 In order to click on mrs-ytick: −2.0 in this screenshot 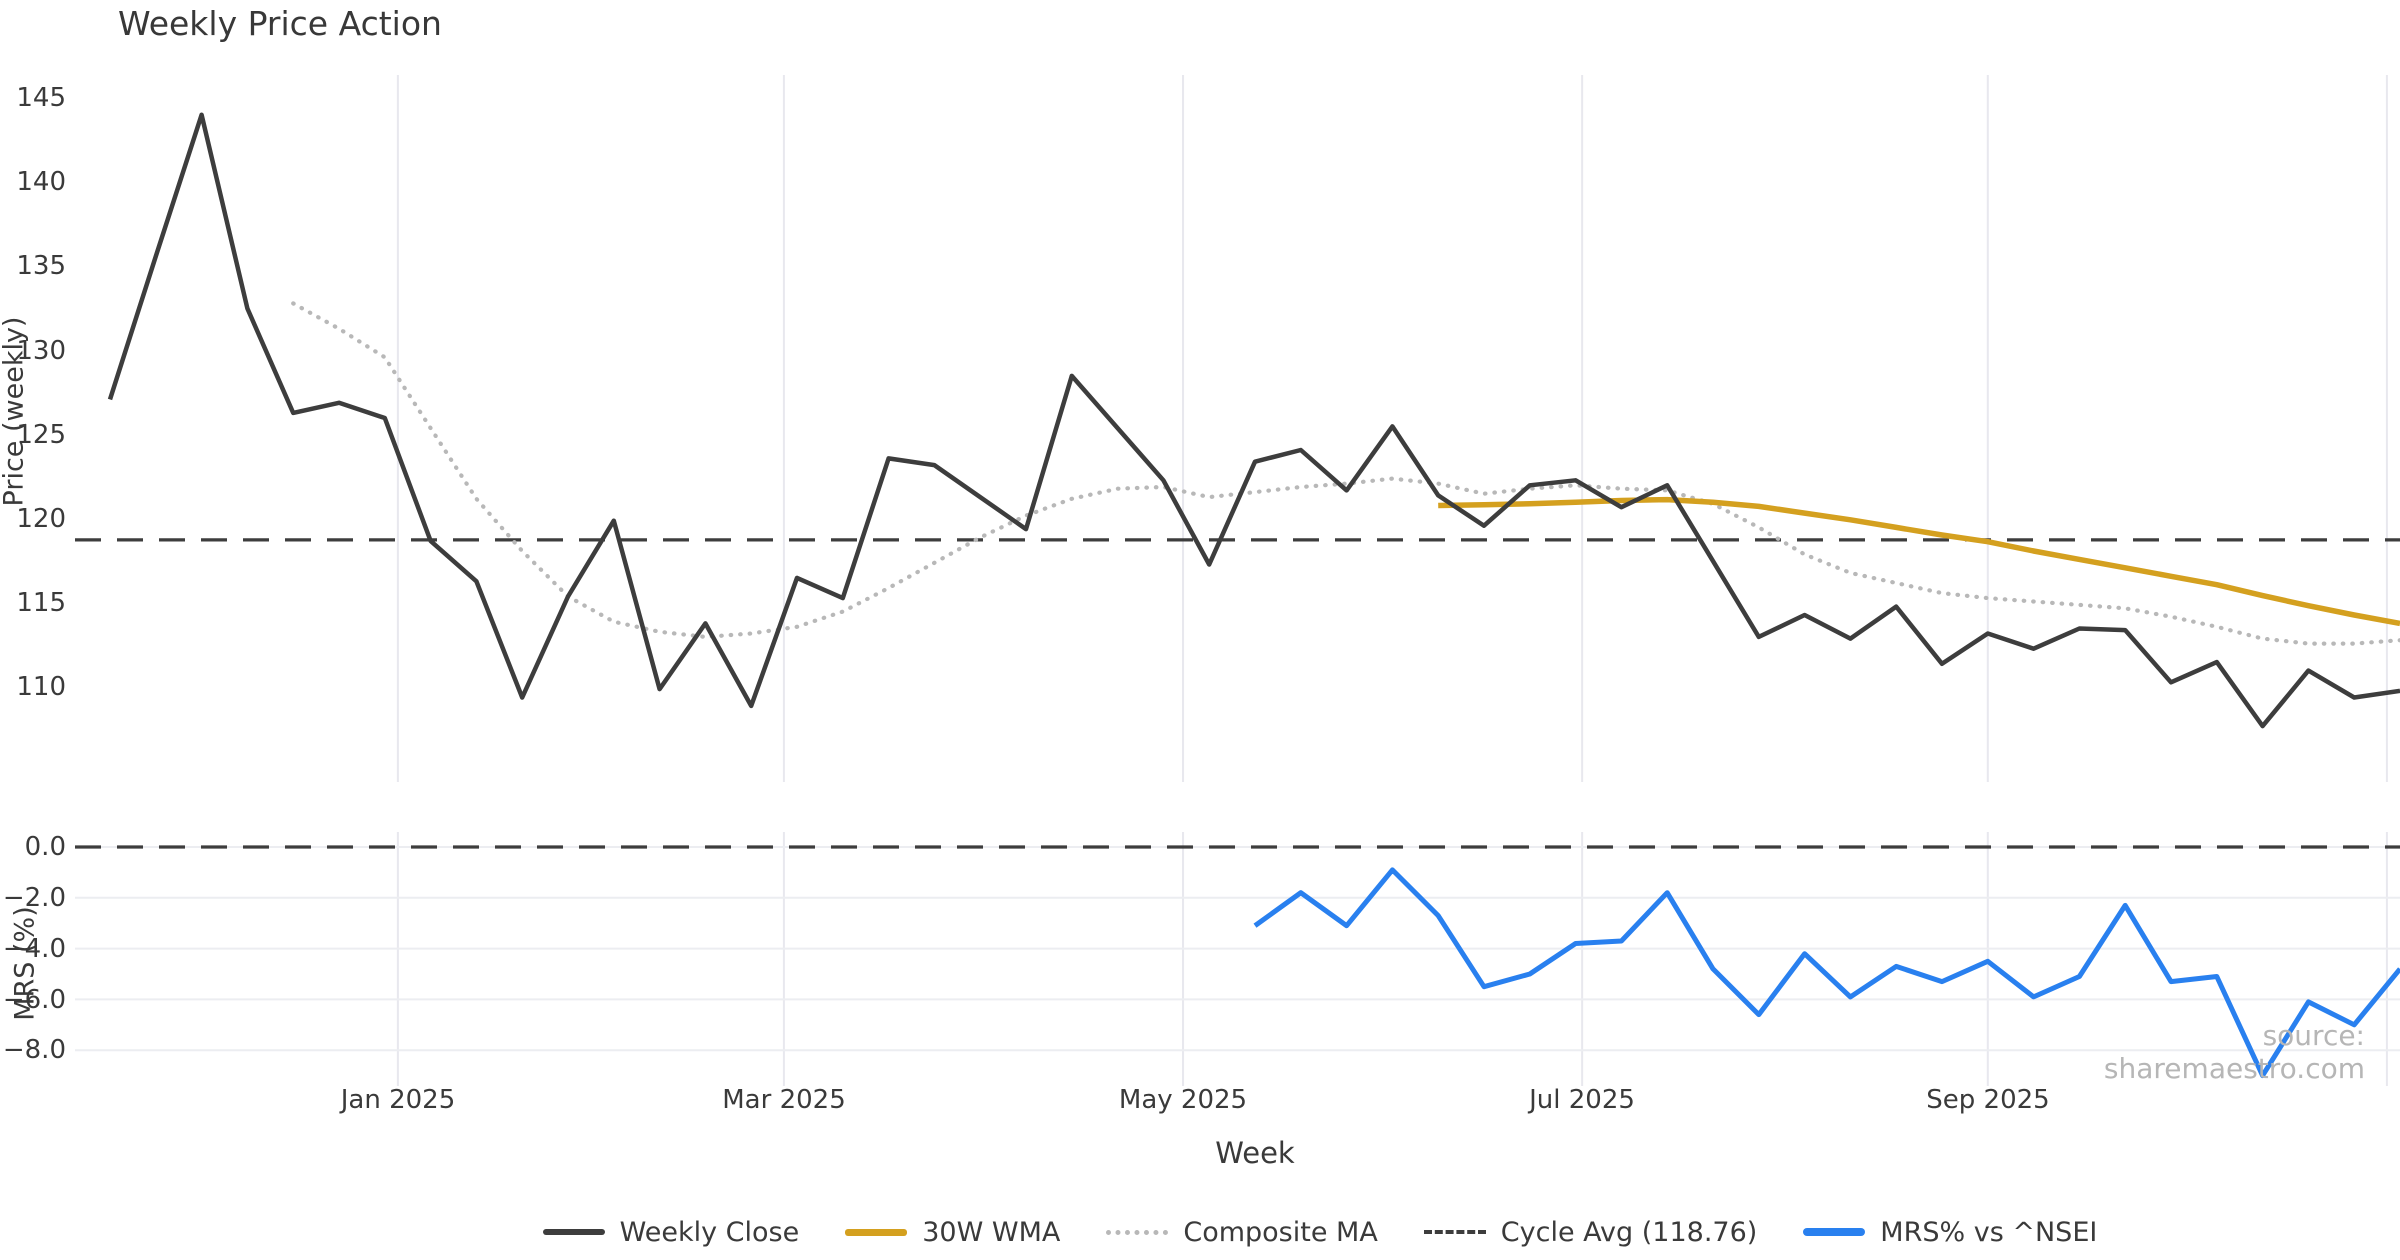, I will do `click(34, 898)`.